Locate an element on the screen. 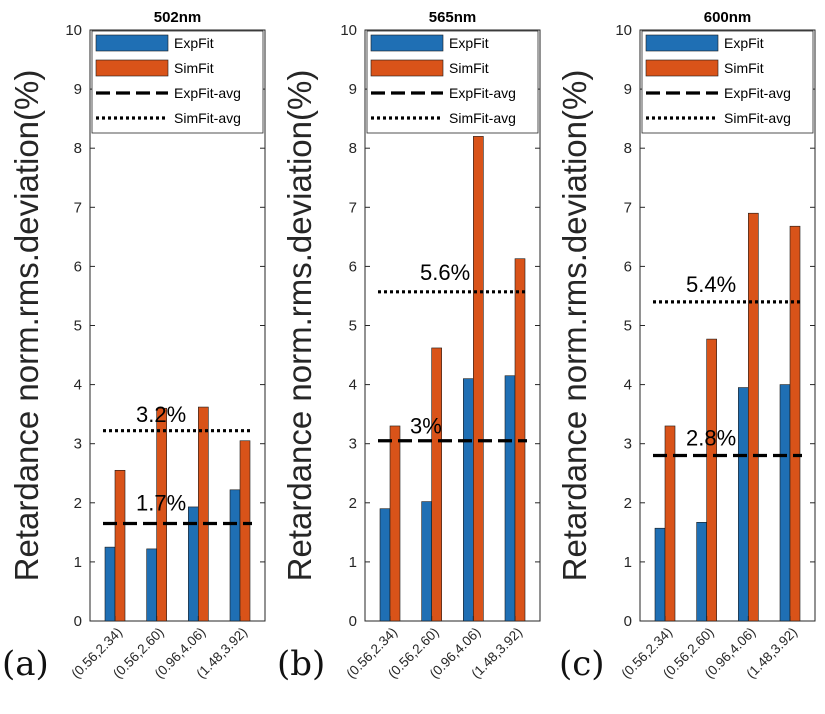  chart-title: 502nm is located at coordinates (178, 17).